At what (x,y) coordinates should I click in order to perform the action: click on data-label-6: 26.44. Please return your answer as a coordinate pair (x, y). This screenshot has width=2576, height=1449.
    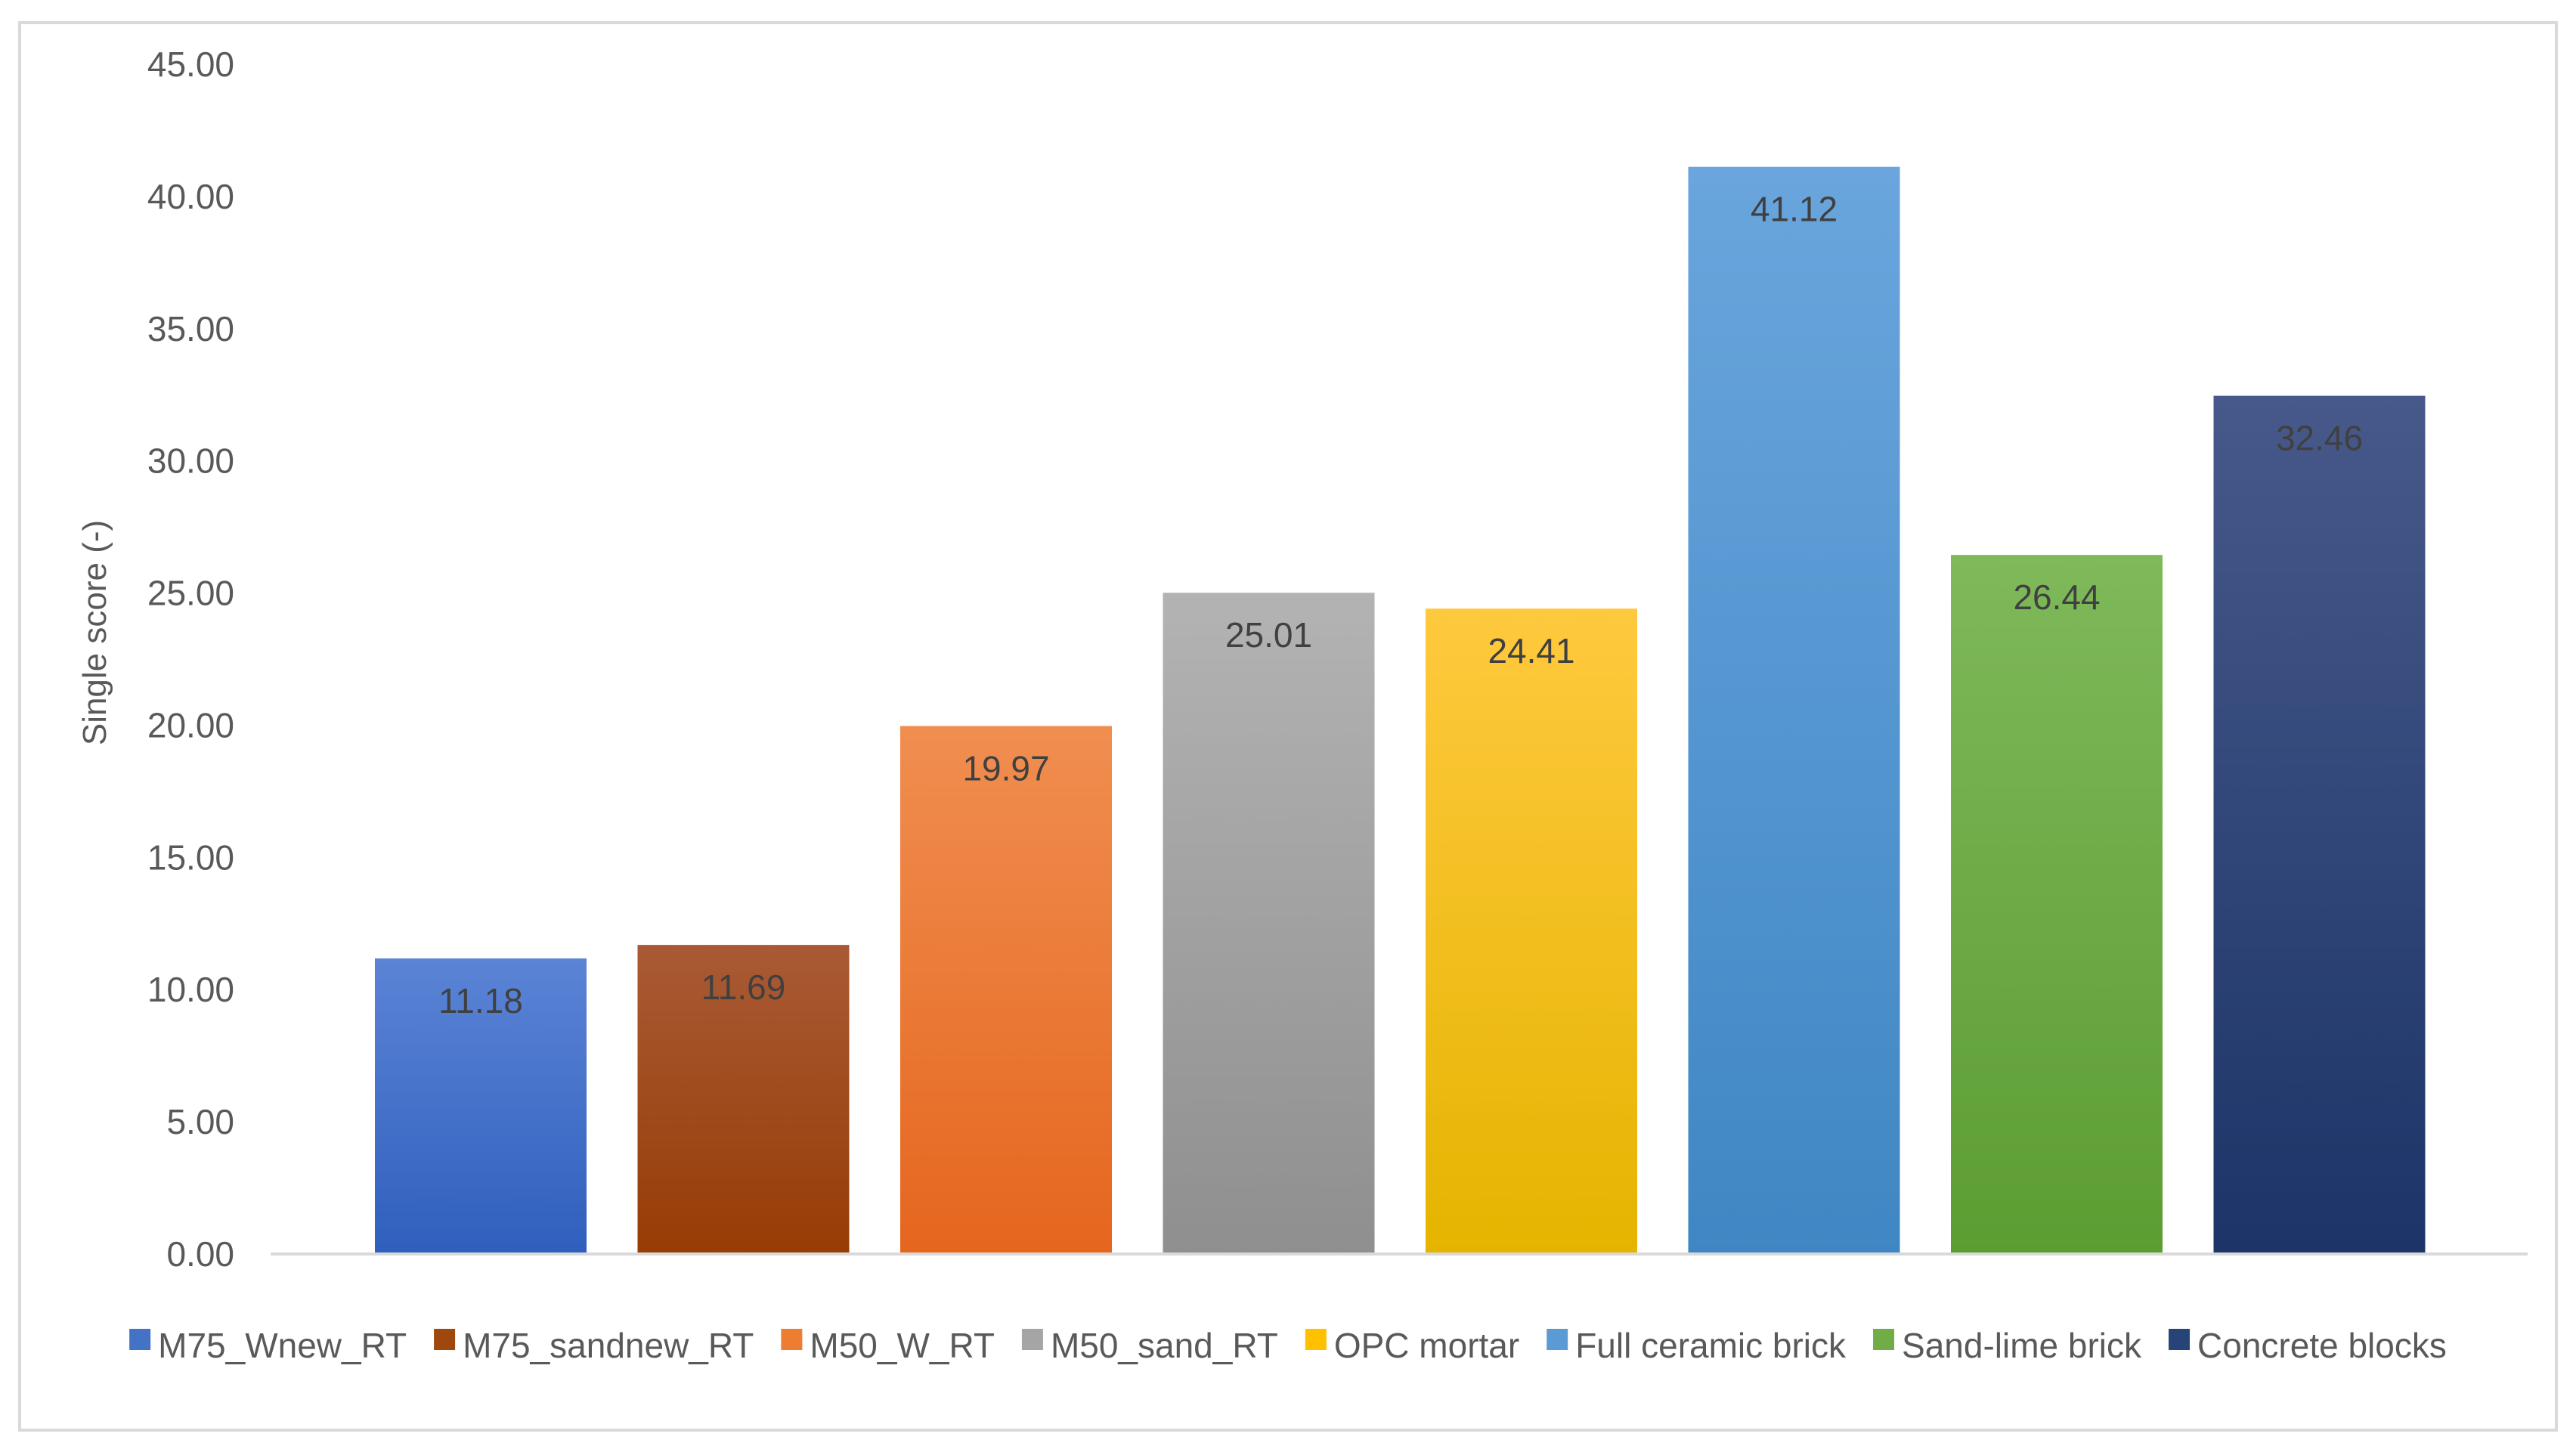
    Looking at the image, I should click on (2056, 597).